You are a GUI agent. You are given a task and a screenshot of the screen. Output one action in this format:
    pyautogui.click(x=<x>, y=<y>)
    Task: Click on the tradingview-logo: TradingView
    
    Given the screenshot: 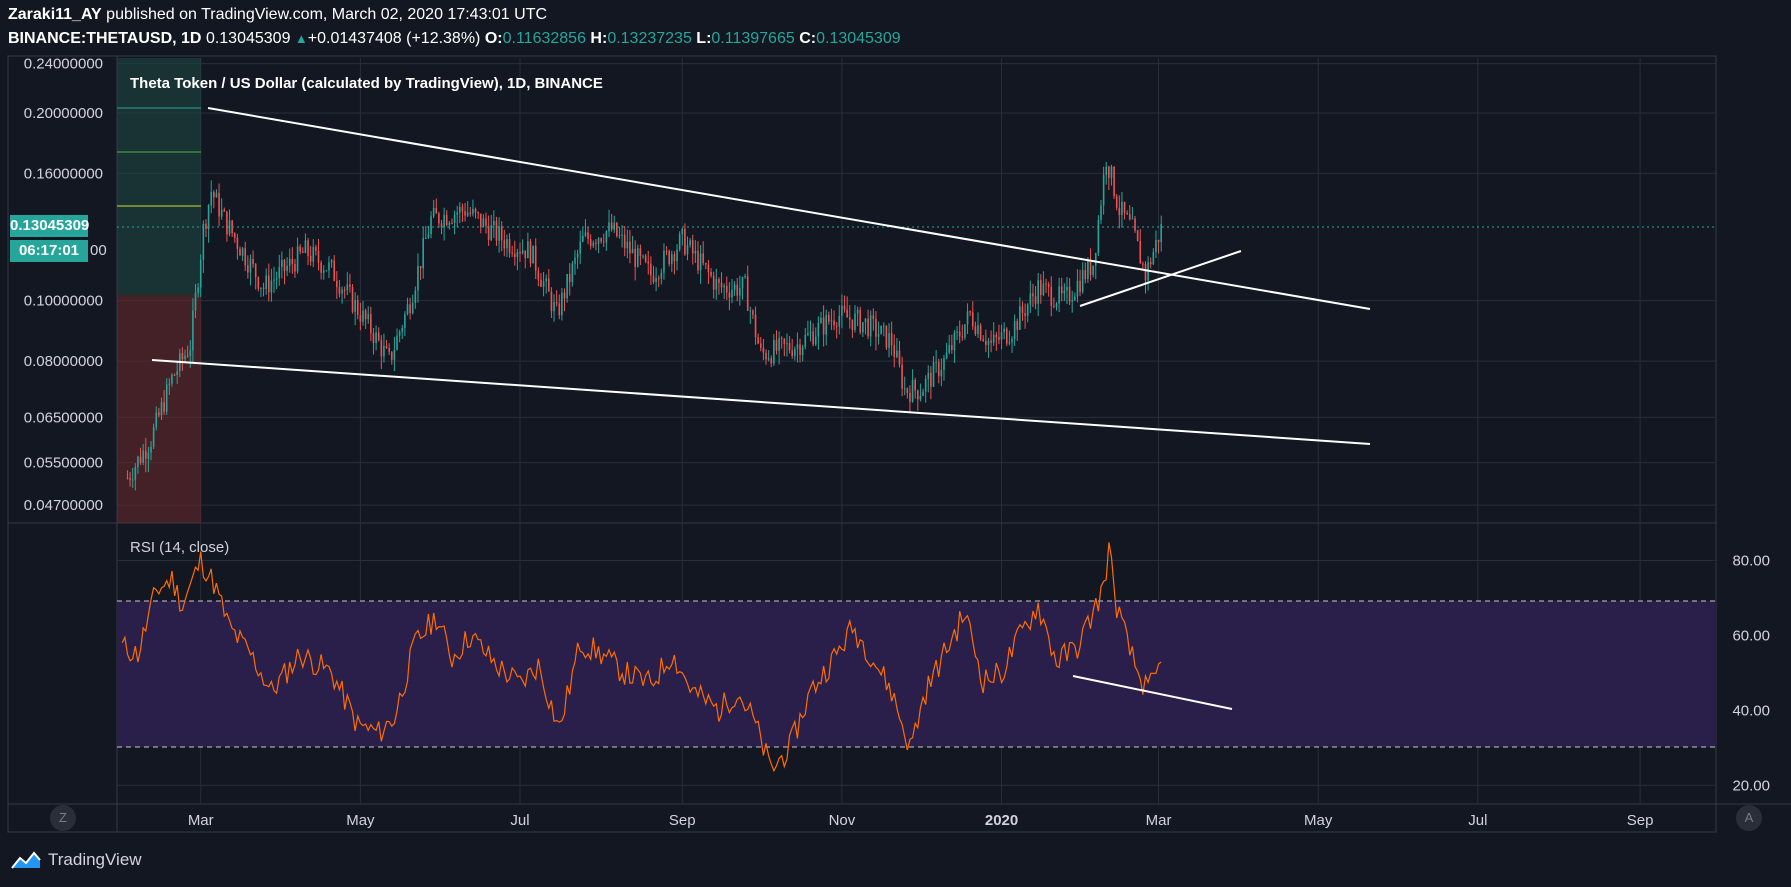 What is the action you would take?
    pyautogui.click(x=76, y=860)
    